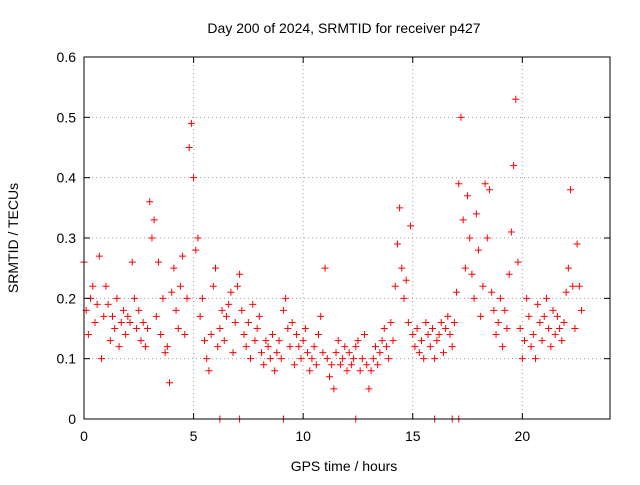  Describe the element at coordinates (84, 436) in the screenshot. I see `x-tick-label: 0` at that location.